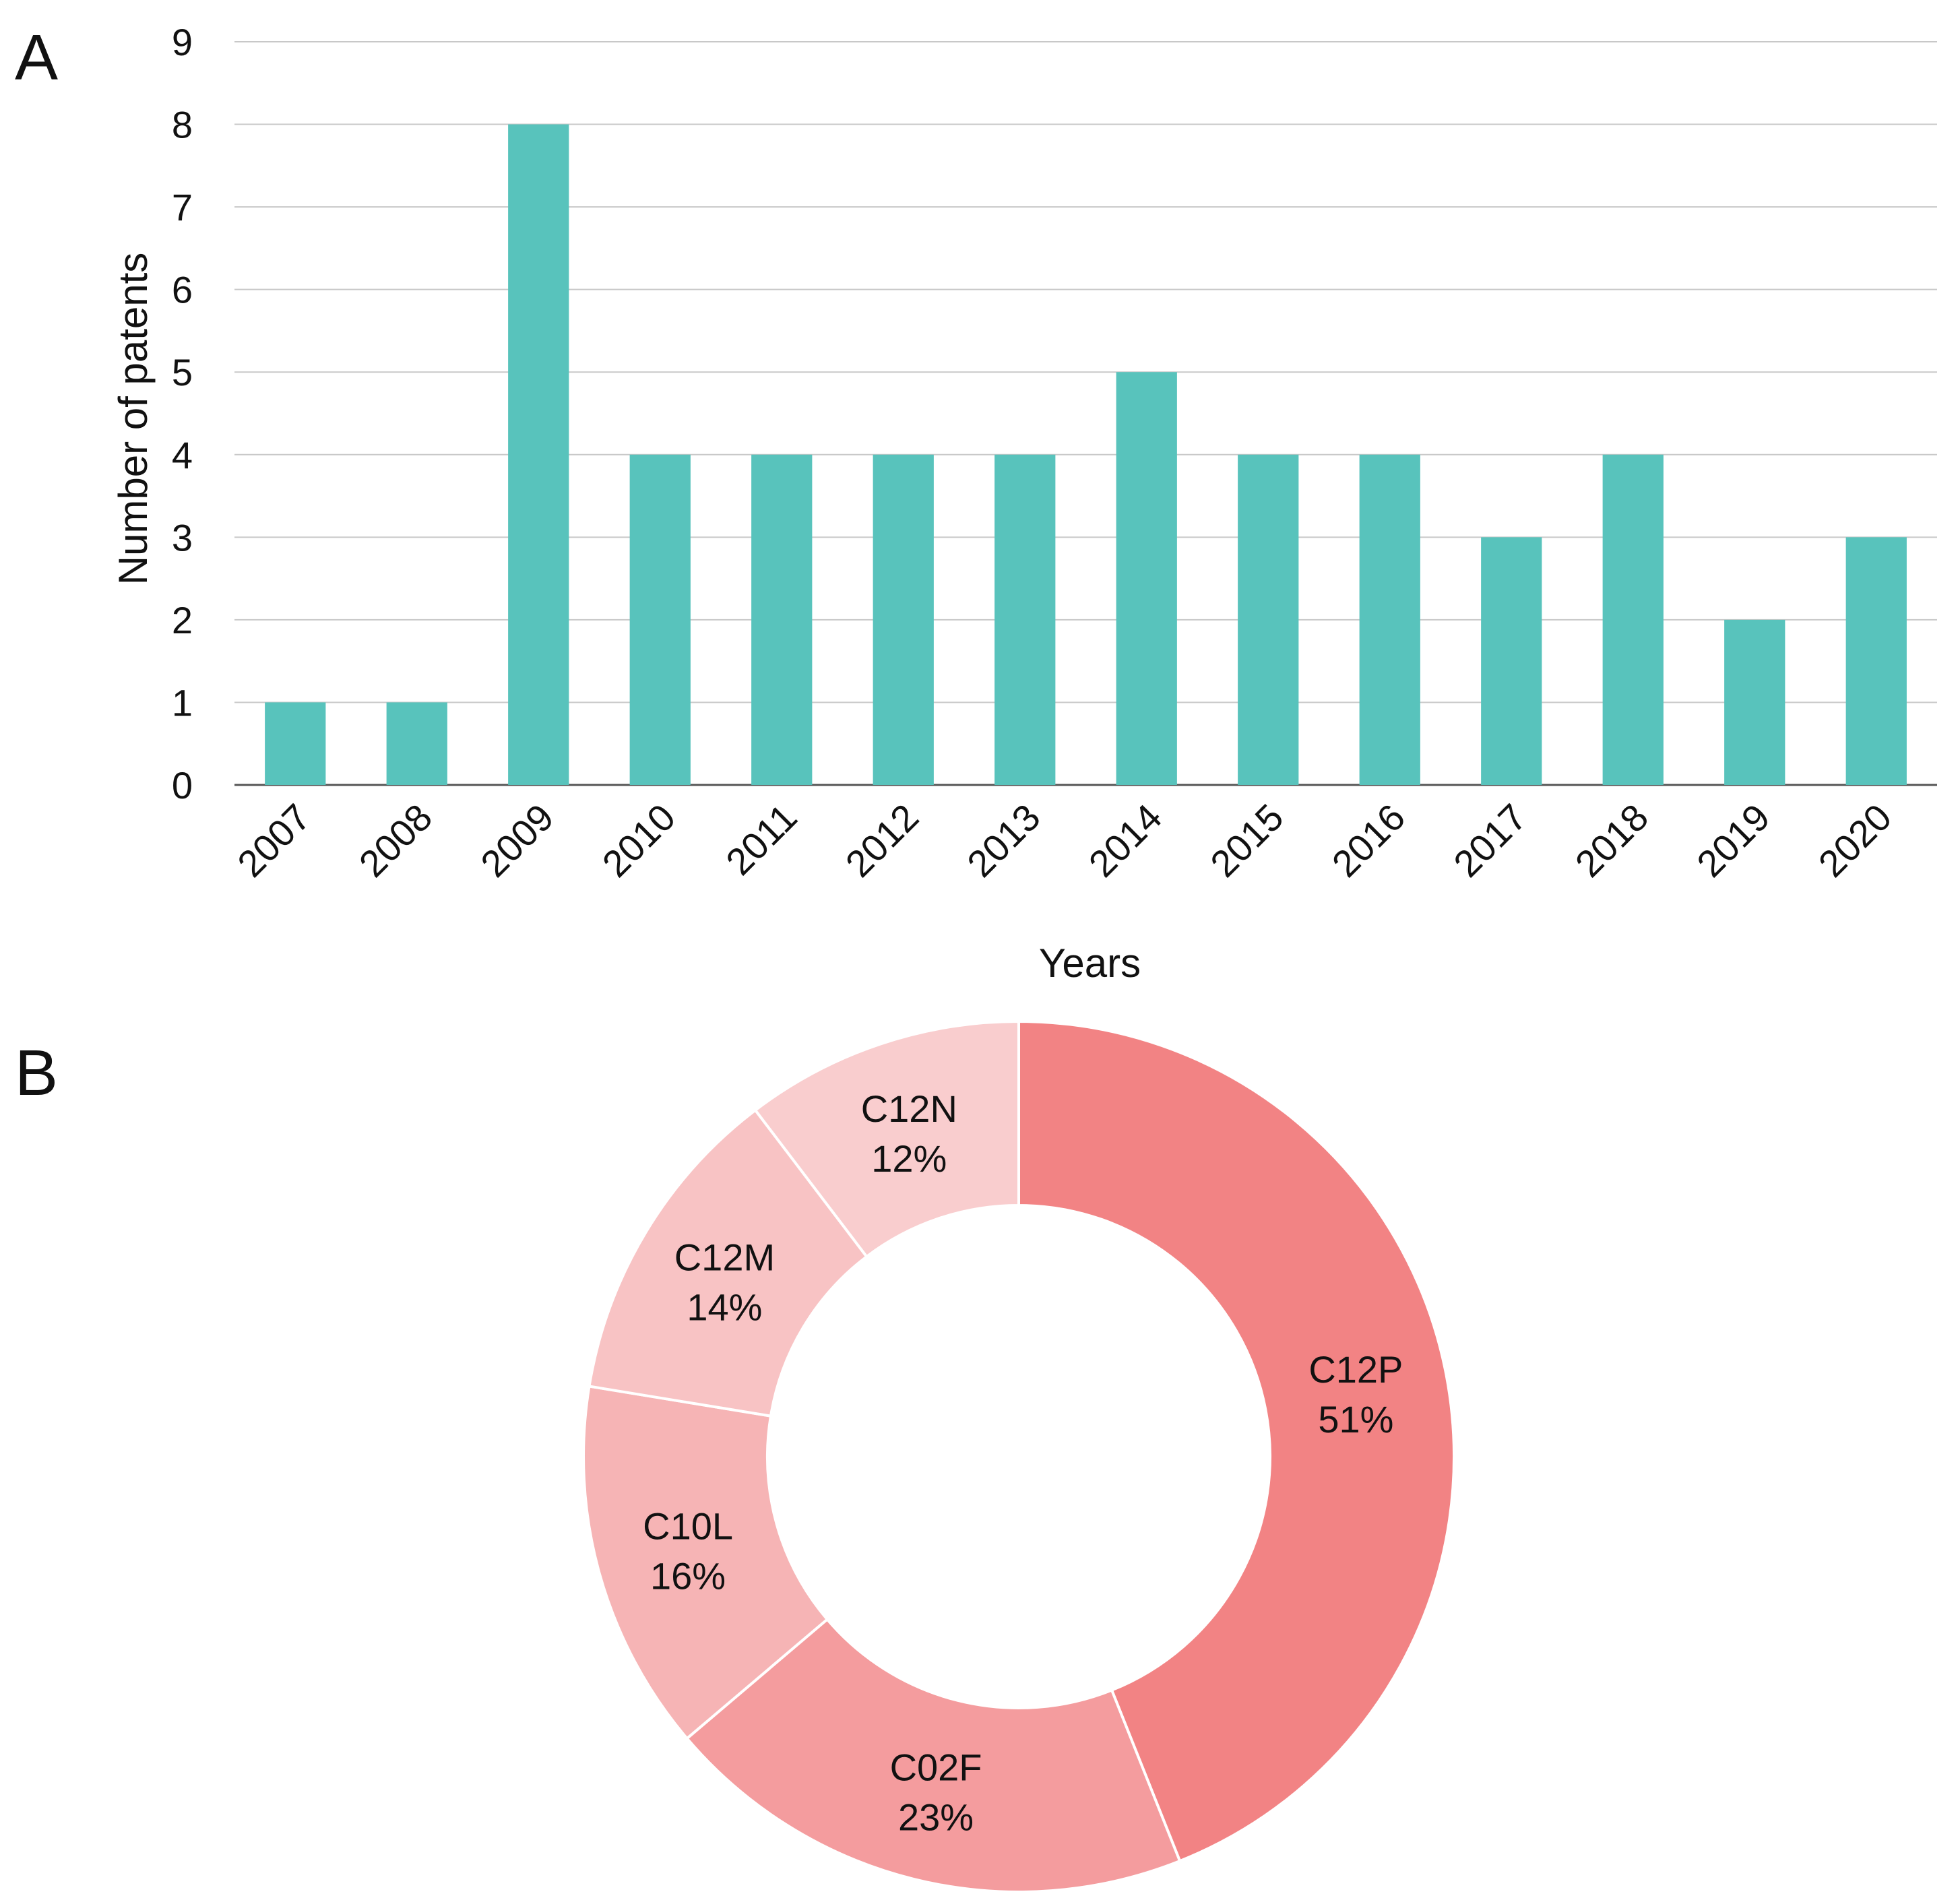  What do you see at coordinates (639, 840) in the screenshot?
I see `x-tick-label: 2010` at bounding box center [639, 840].